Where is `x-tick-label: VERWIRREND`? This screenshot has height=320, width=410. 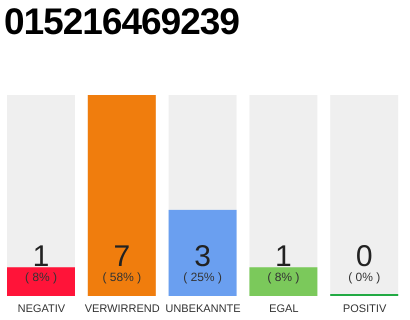 x-tick-label: VERWIRREND is located at coordinates (122, 308).